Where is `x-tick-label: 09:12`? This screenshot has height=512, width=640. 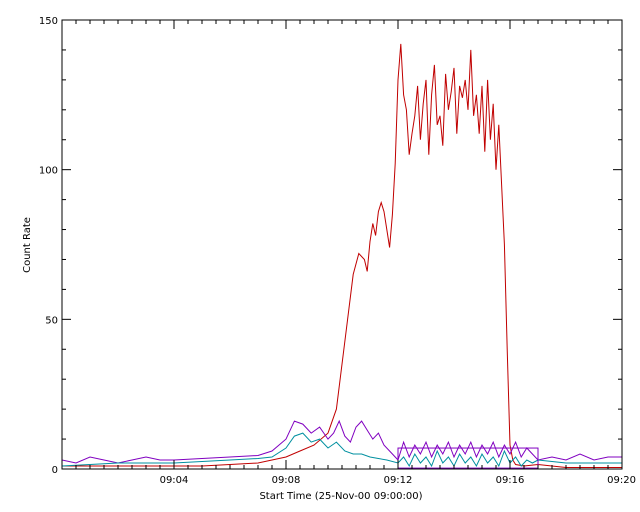
x-tick-label: 09:12 is located at coordinates (398, 480).